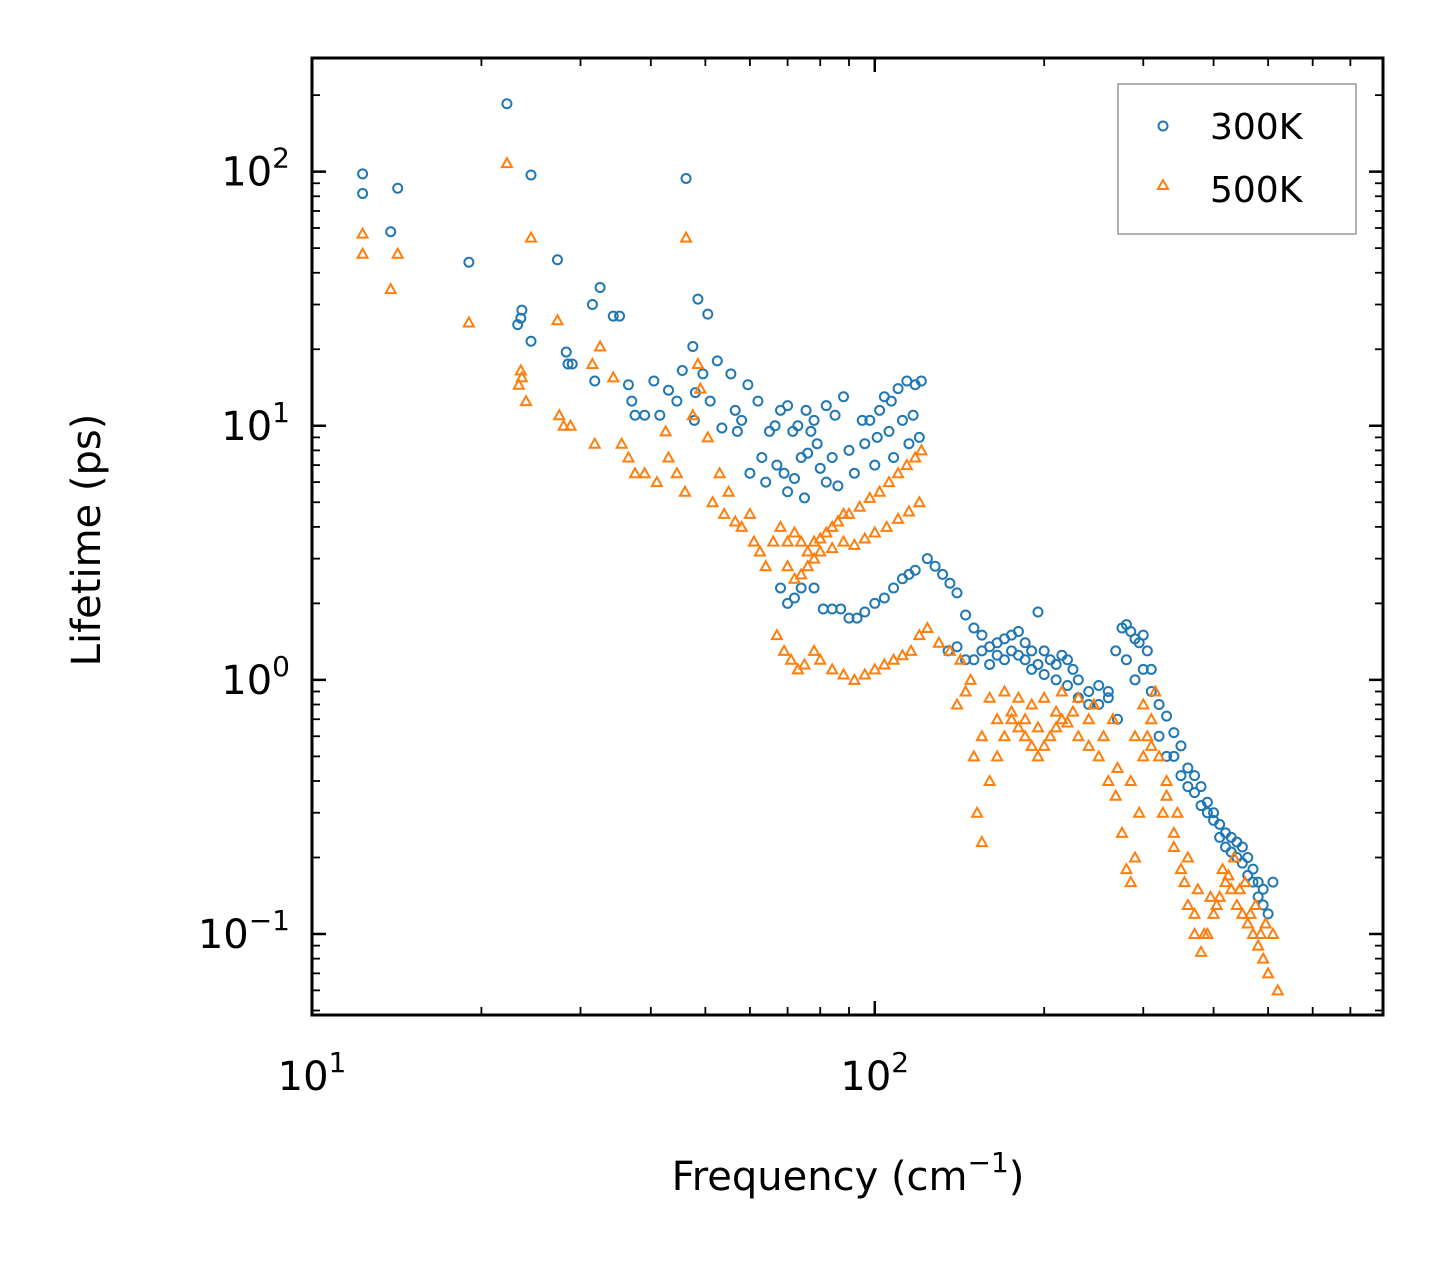  Describe the element at coordinates (1237, 159) in the screenshot. I see `legend-box` at that location.